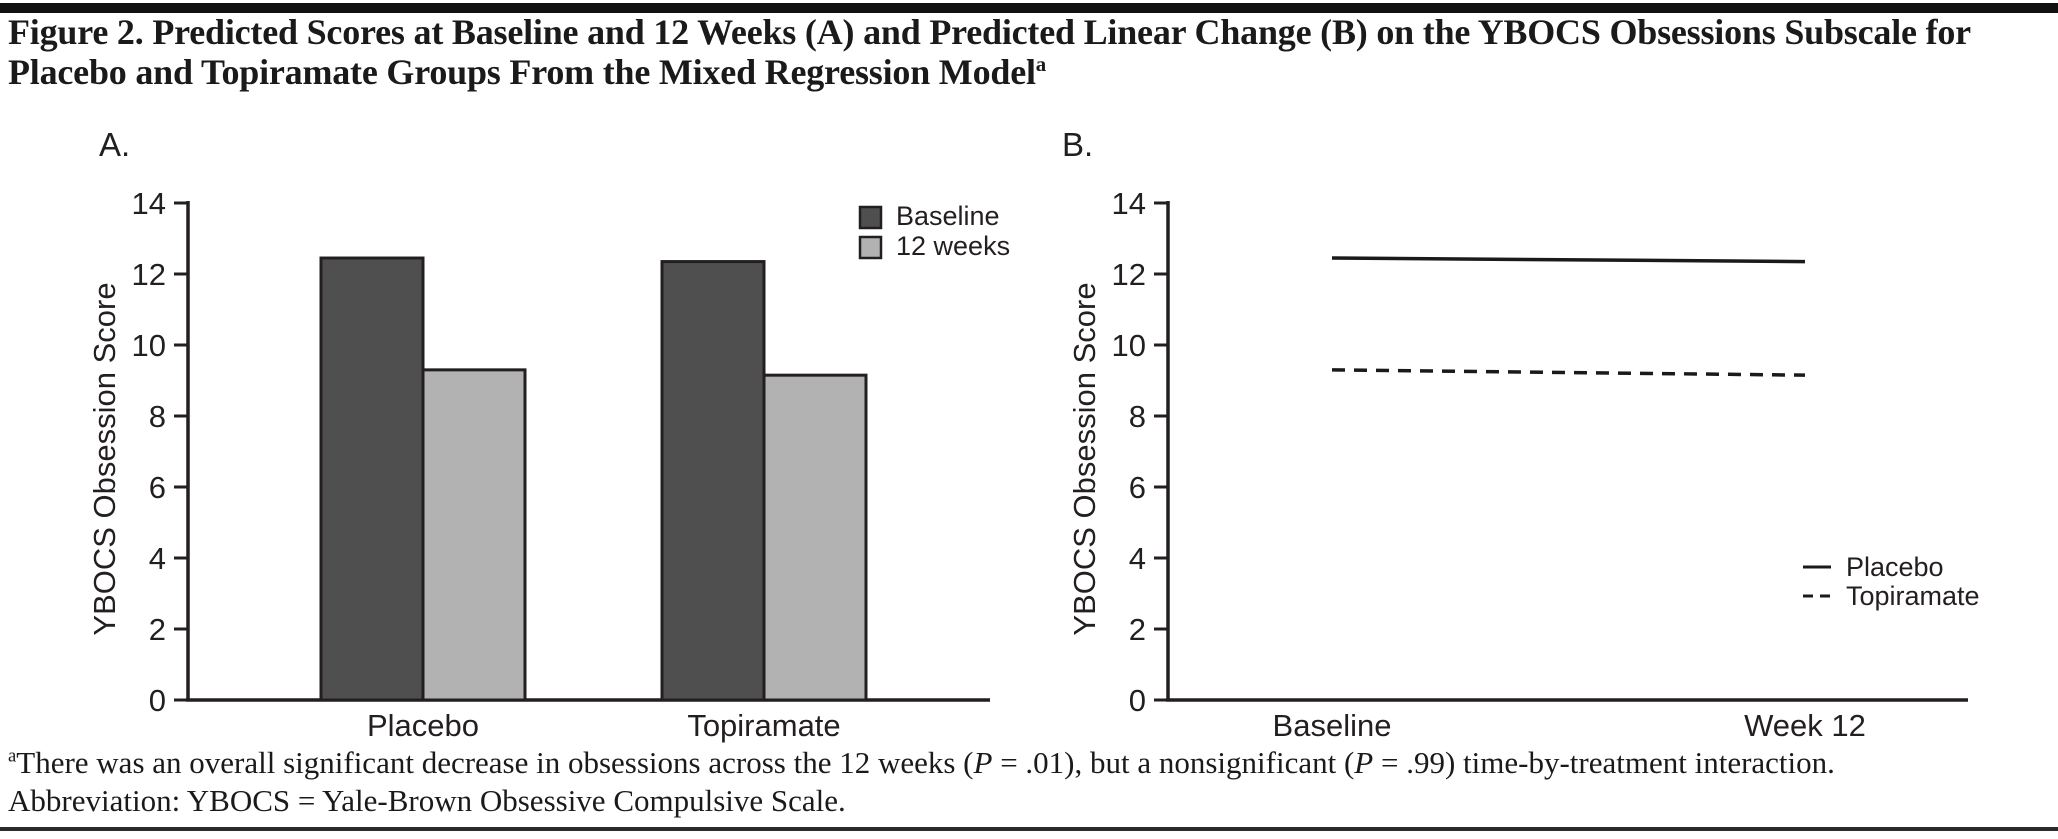  What do you see at coordinates (1078, 144) in the screenshot?
I see `panel-label-b: B.` at bounding box center [1078, 144].